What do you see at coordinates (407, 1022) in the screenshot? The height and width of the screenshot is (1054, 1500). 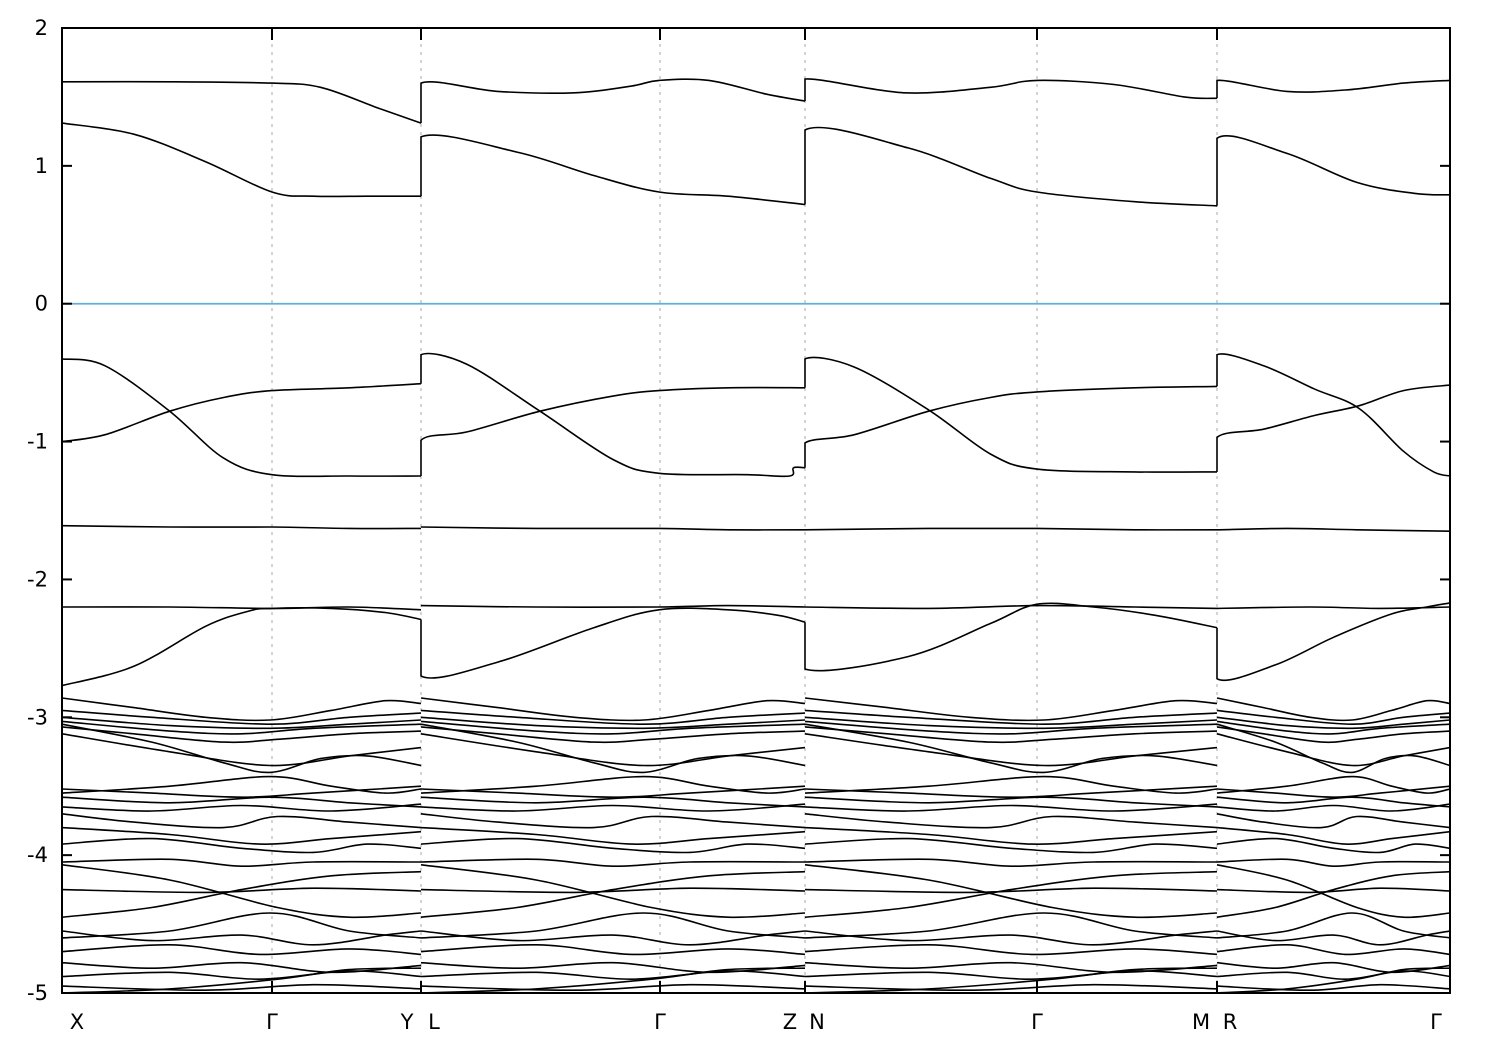 I see `k-point-label: Y` at bounding box center [407, 1022].